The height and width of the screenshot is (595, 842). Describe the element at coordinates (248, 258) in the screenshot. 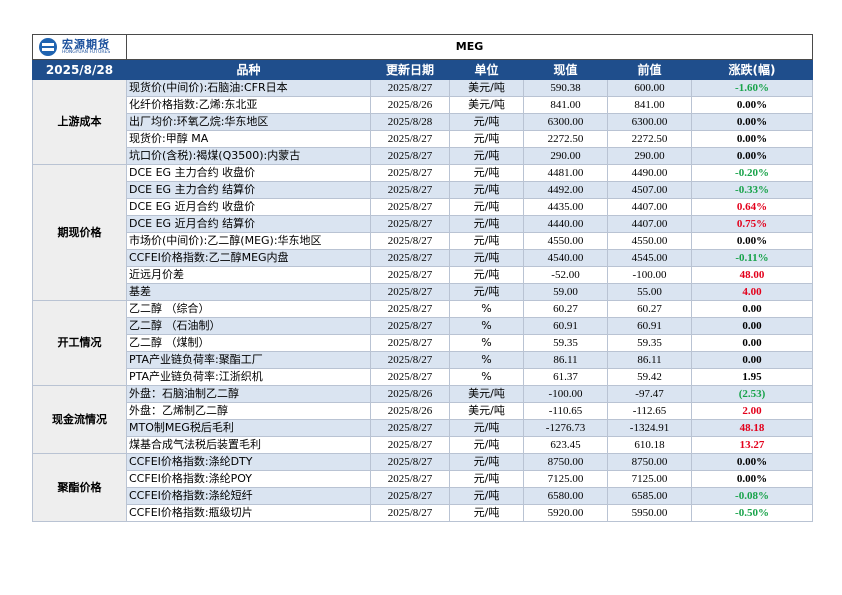

I see `item-name: CCFEI价格指数:乙二醇MEG内盘` at that location.